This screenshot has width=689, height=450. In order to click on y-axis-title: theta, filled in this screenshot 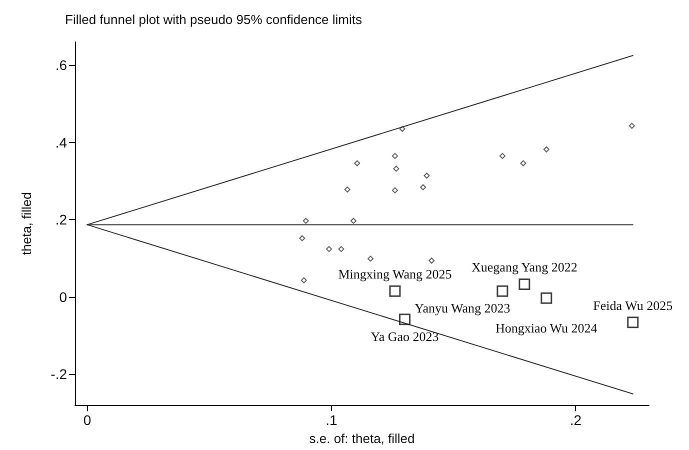, I will do `click(26, 223)`.